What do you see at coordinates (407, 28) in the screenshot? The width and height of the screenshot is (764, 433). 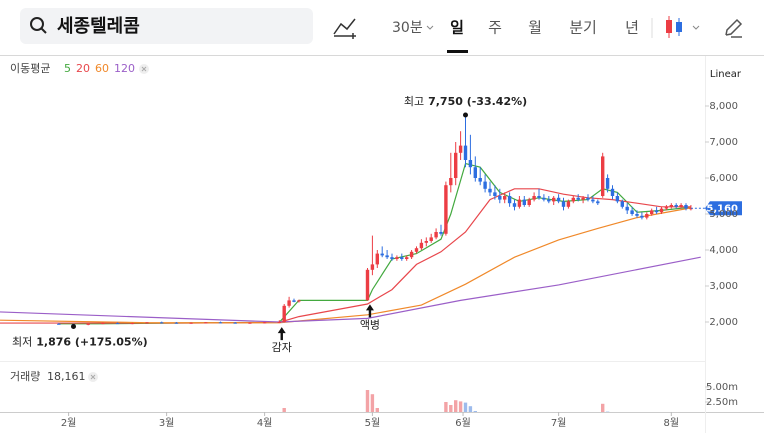 I see `interval-button: 30분` at bounding box center [407, 28].